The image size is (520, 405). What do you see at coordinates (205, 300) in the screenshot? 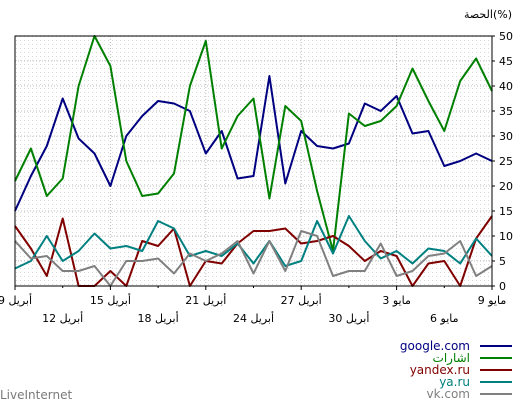
I see `x-tick-label-upper: 21 أبريل` at bounding box center [205, 300].